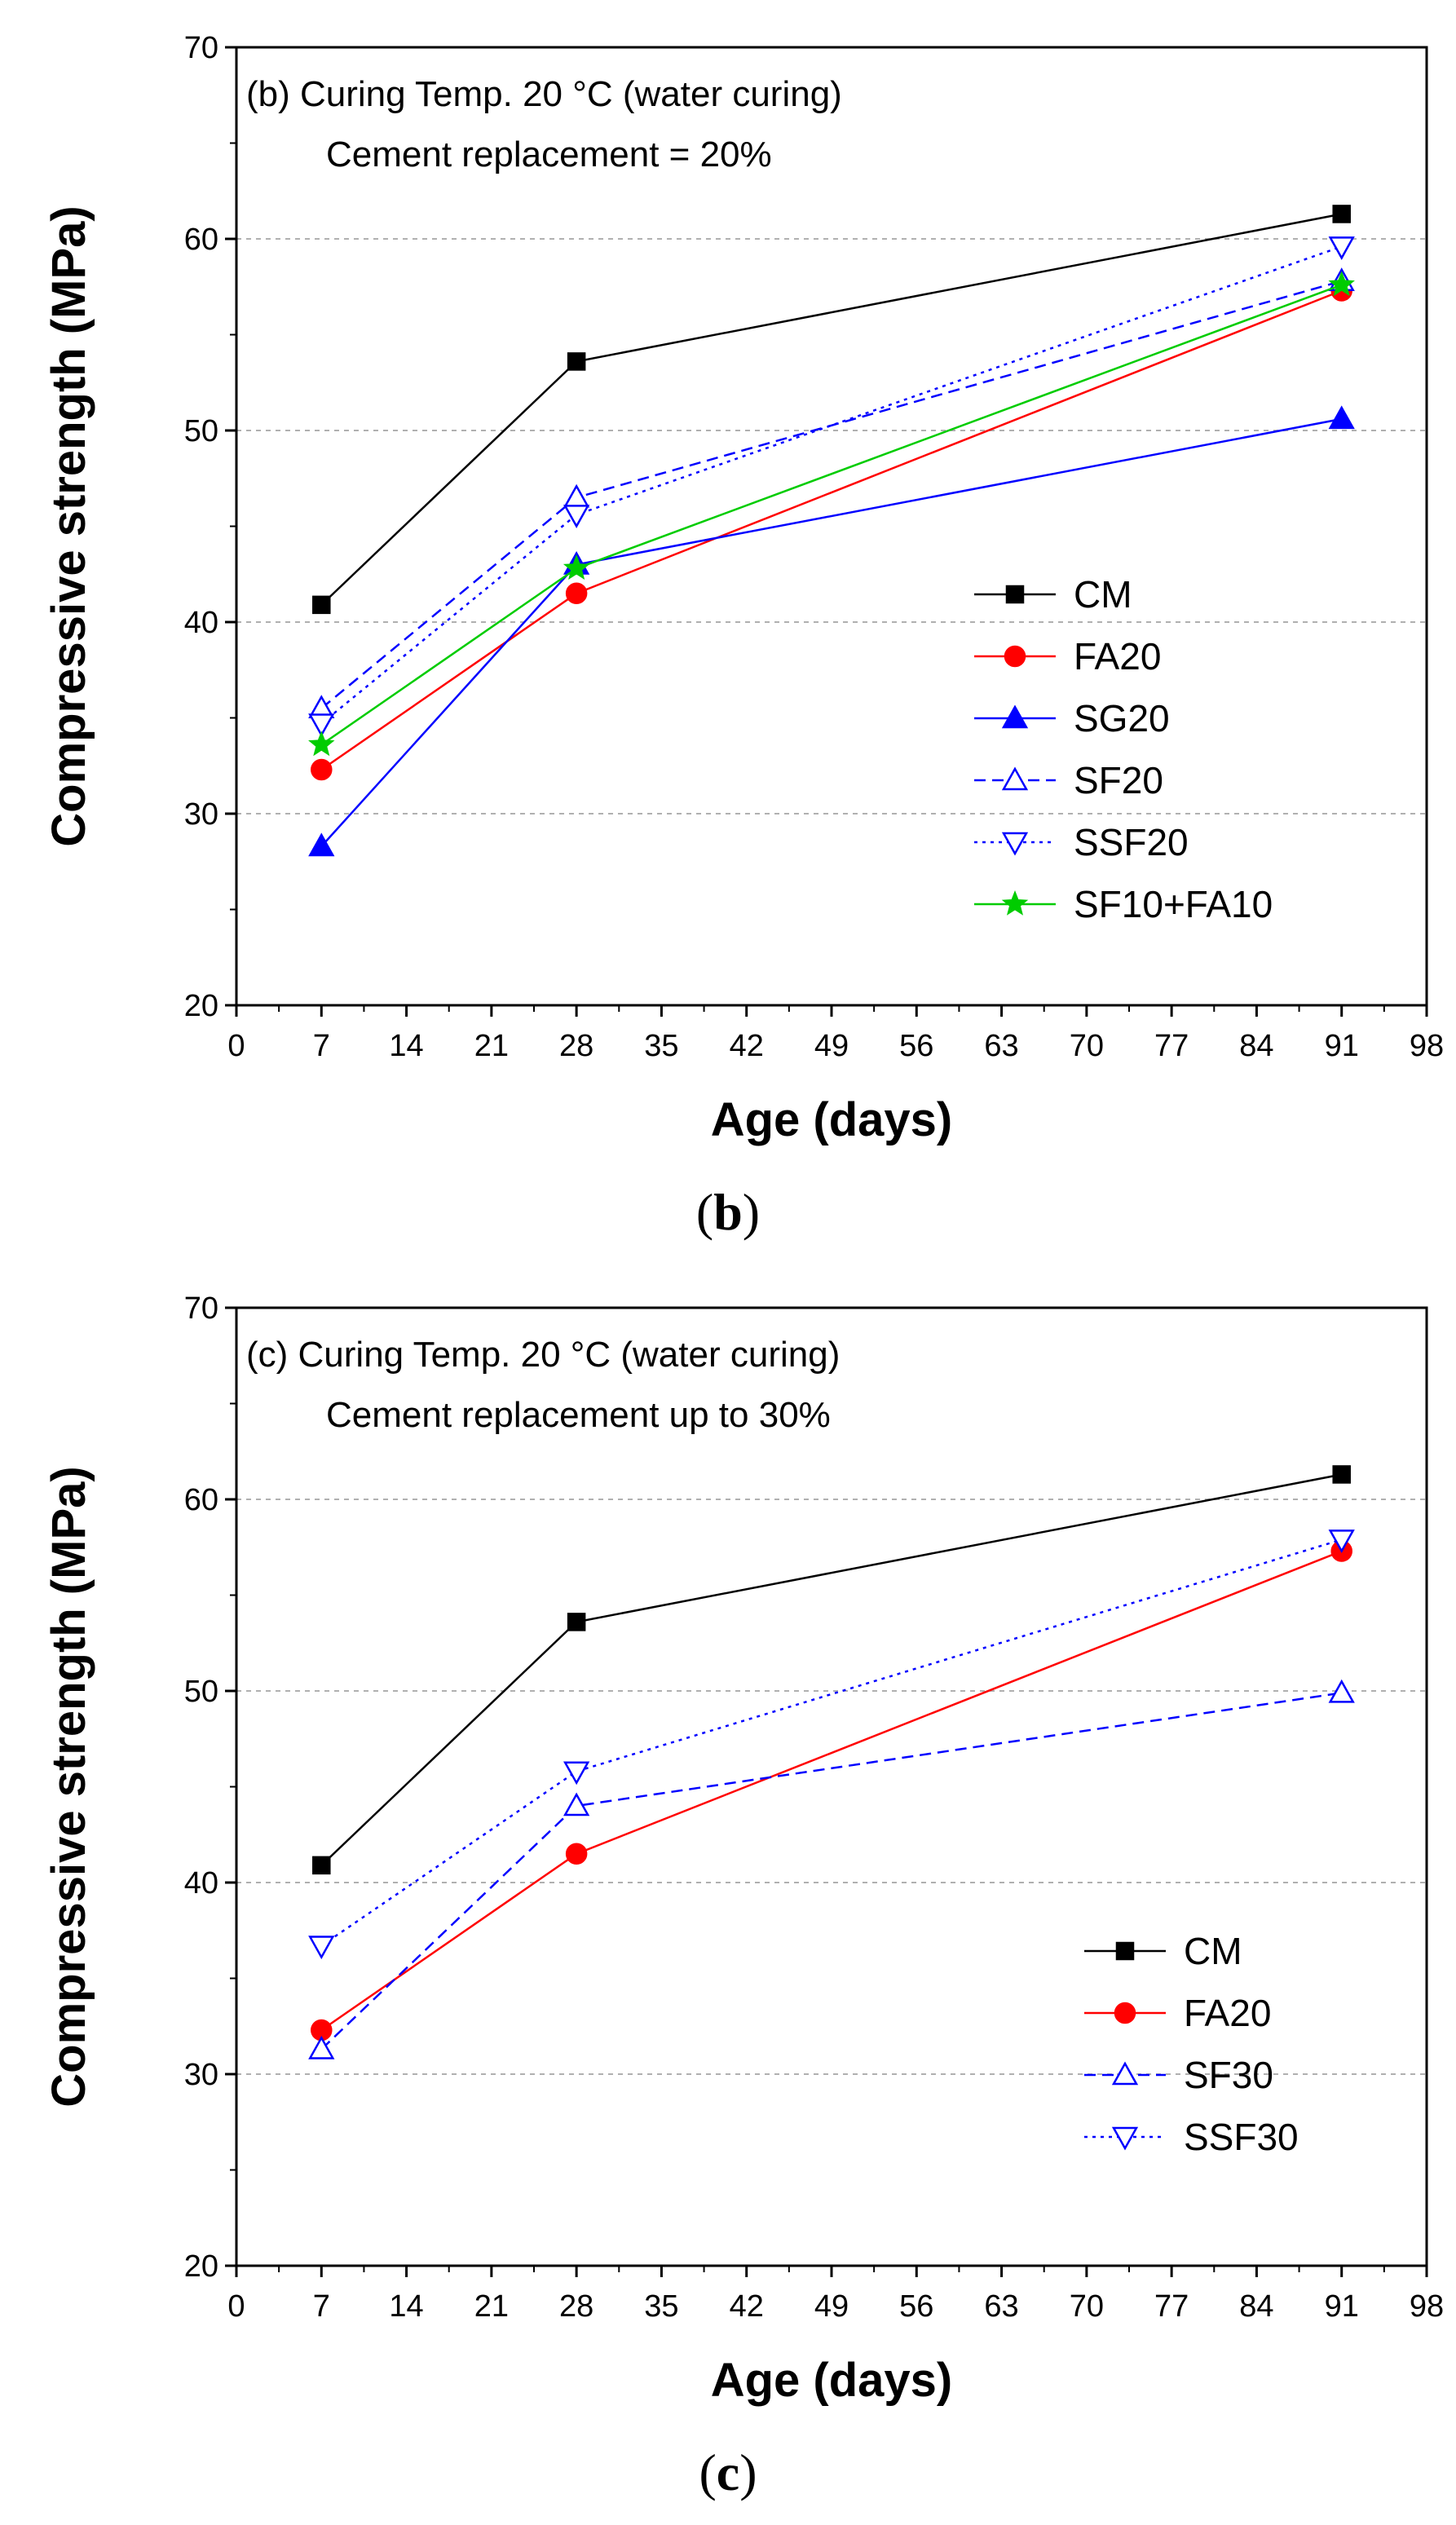 This screenshot has height=2525, width=1456. Describe the element at coordinates (1342, 1046) in the screenshot. I see `x-tick-label: 91` at that location.